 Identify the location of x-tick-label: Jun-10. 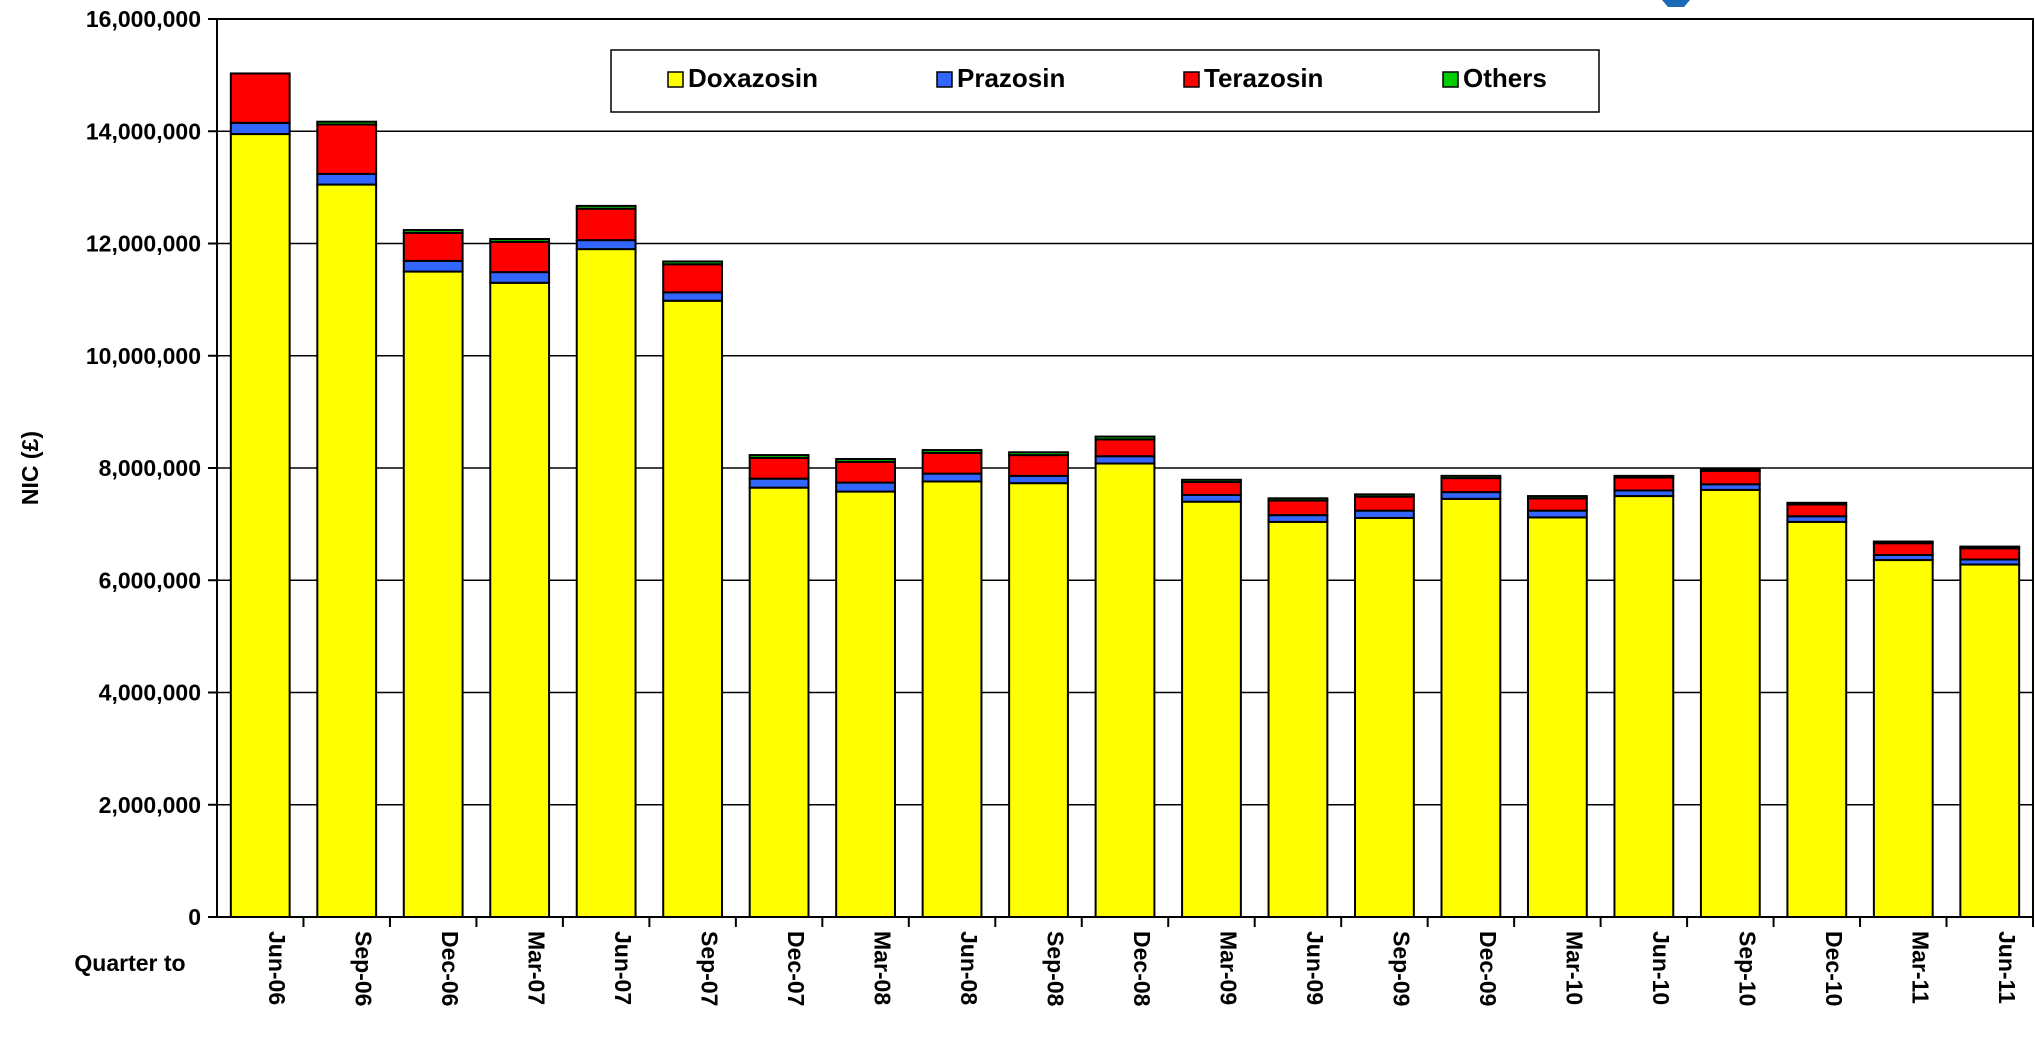
(1661, 968).